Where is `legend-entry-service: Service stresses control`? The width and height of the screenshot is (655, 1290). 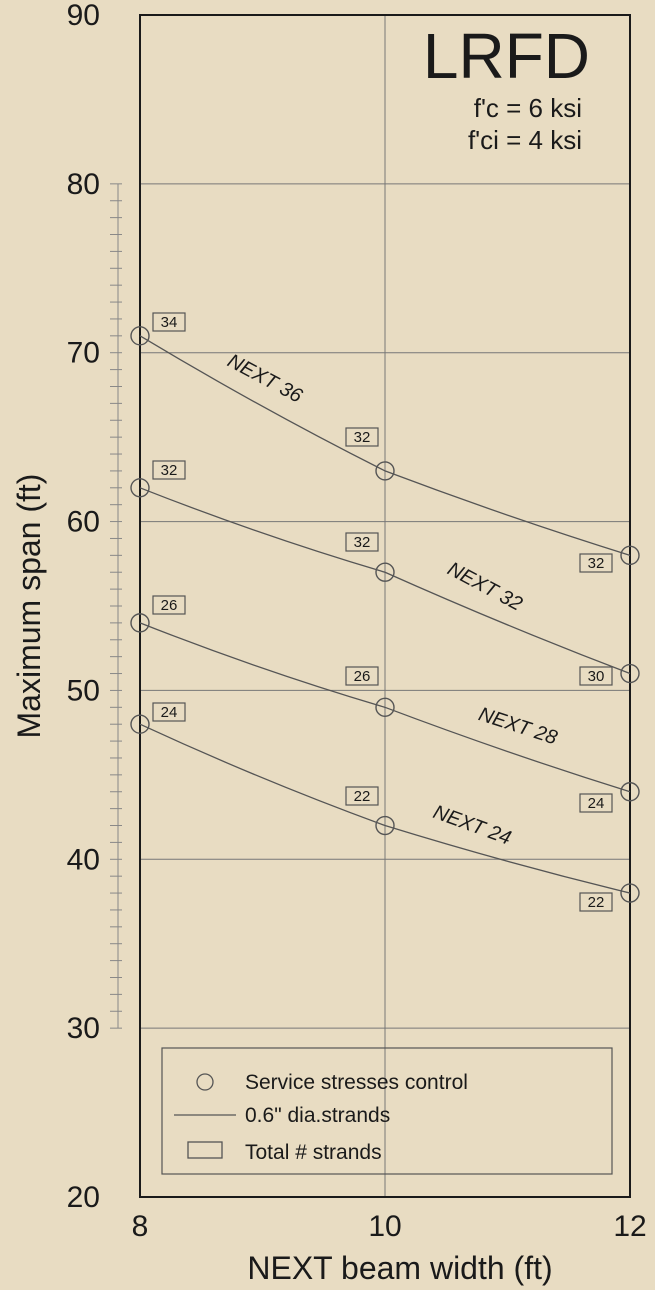
legend-entry-service: Service stresses control is located at coordinates (356, 1082).